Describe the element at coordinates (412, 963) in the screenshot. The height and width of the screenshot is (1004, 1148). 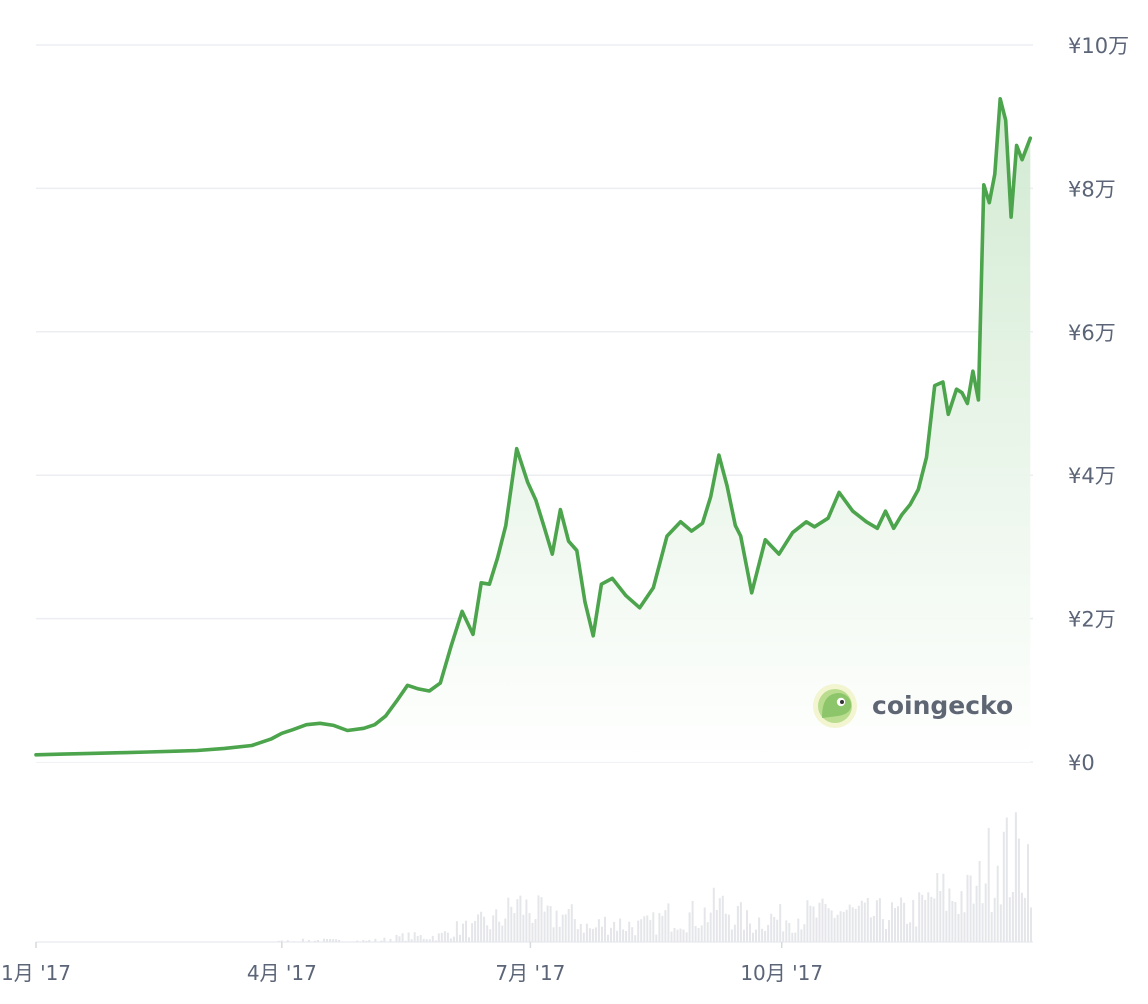
I see `x-axis-ticks: 1月 '17 4月 '17 7月 '17 10月 '17` at that location.